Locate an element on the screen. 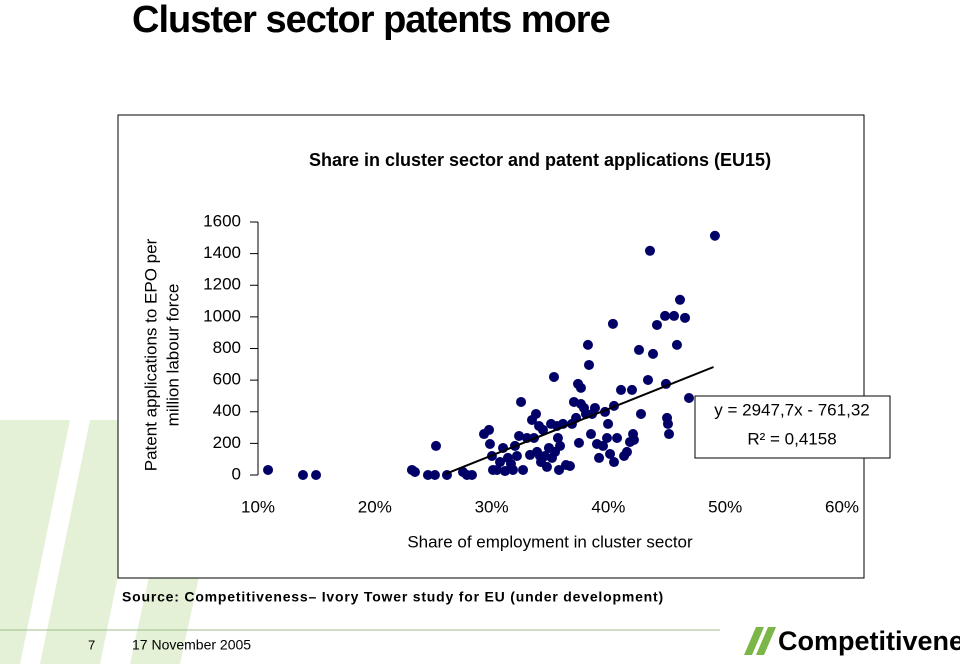 The image size is (960, 664). y-tick-label: 1000 is located at coordinates (222, 315).